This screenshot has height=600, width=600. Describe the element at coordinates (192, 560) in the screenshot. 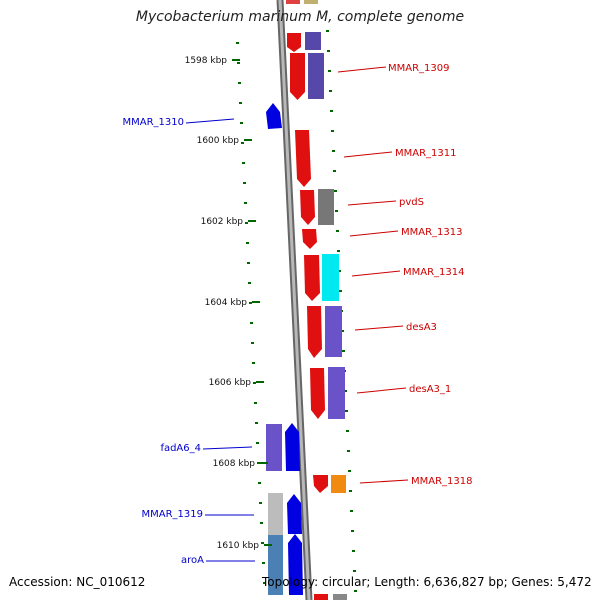

I see `gene-label: aroA` at that location.